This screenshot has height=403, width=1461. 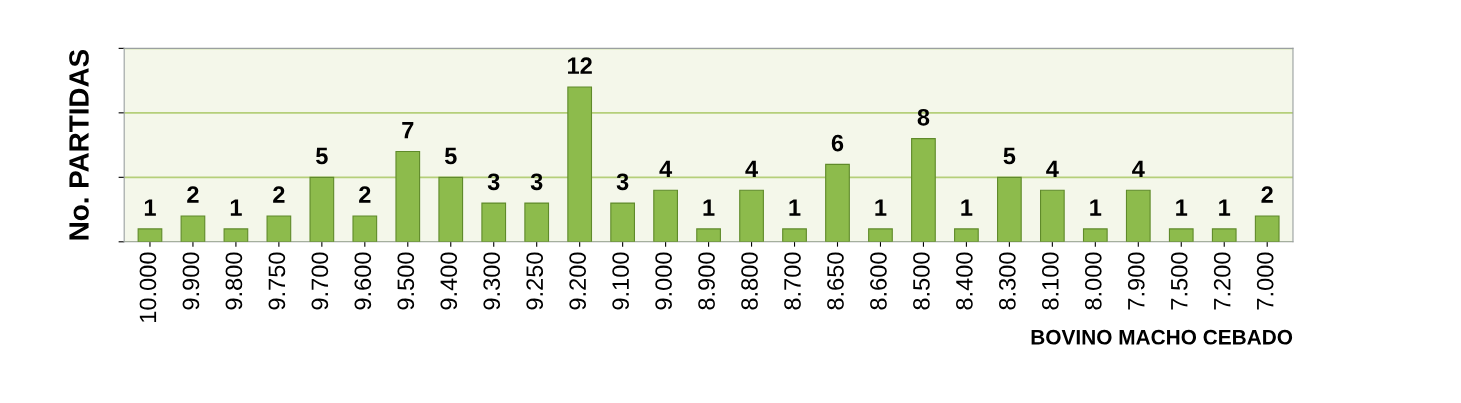 I want to click on x-tick-label: 9.300, so click(x=492, y=281).